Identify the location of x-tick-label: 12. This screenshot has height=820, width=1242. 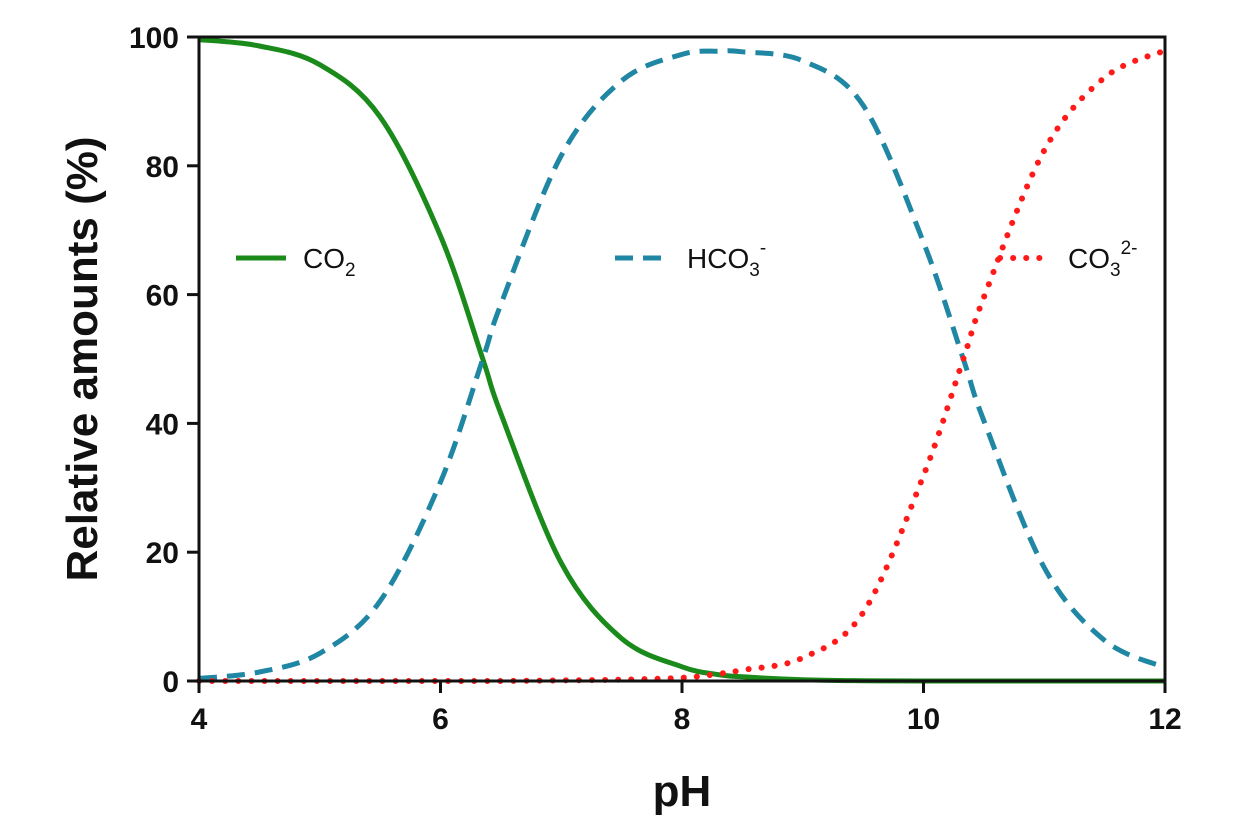
(1164, 719).